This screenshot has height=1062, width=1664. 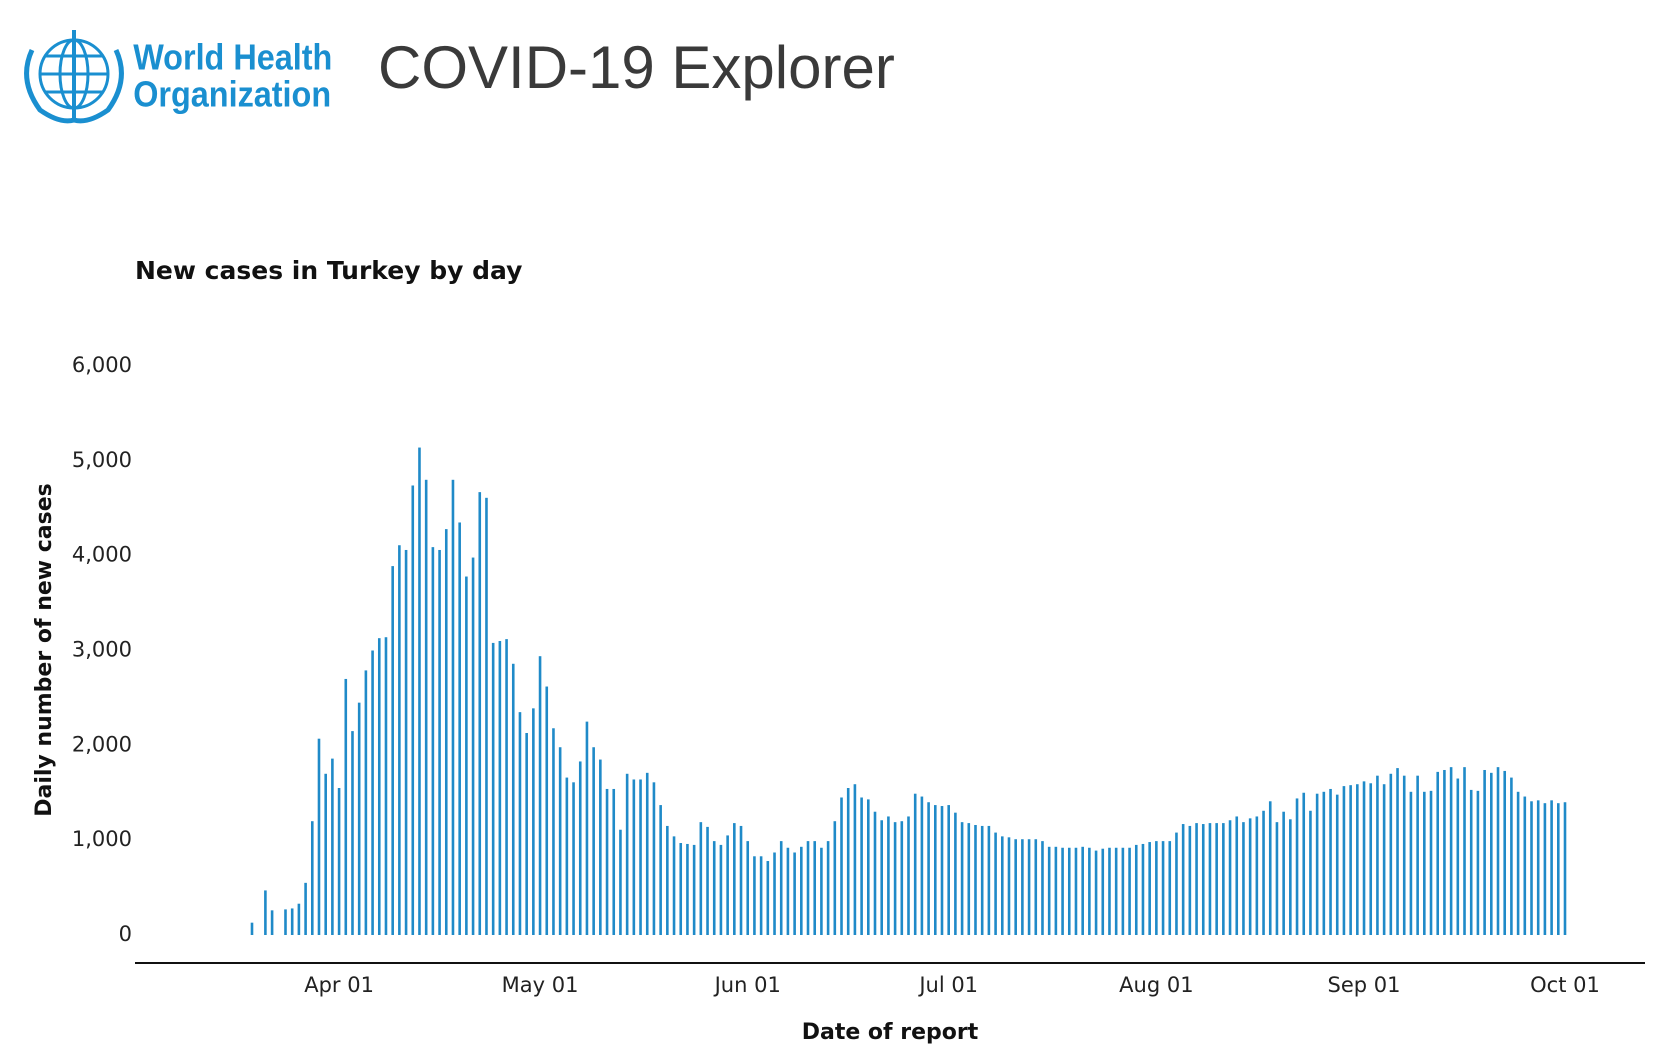 I want to click on y-tick-label: 1,000, so click(x=102, y=839).